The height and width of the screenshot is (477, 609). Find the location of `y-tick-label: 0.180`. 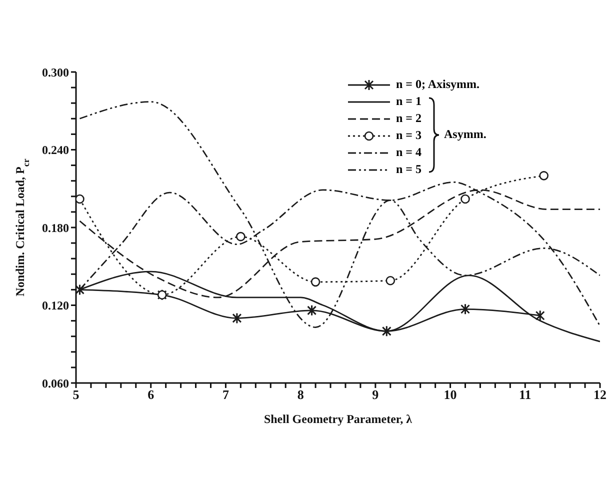

y-tick-label: 0.180 is located at coordinates (55, 227).